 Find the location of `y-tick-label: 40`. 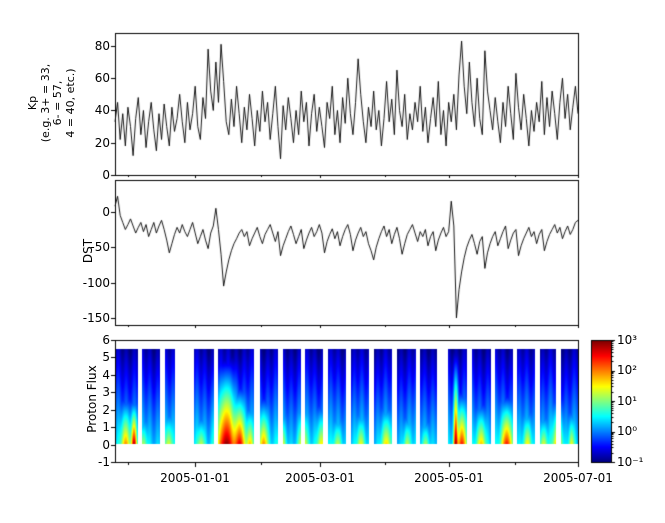

y-tick-label: 40 is located at coordinates (102, 110).